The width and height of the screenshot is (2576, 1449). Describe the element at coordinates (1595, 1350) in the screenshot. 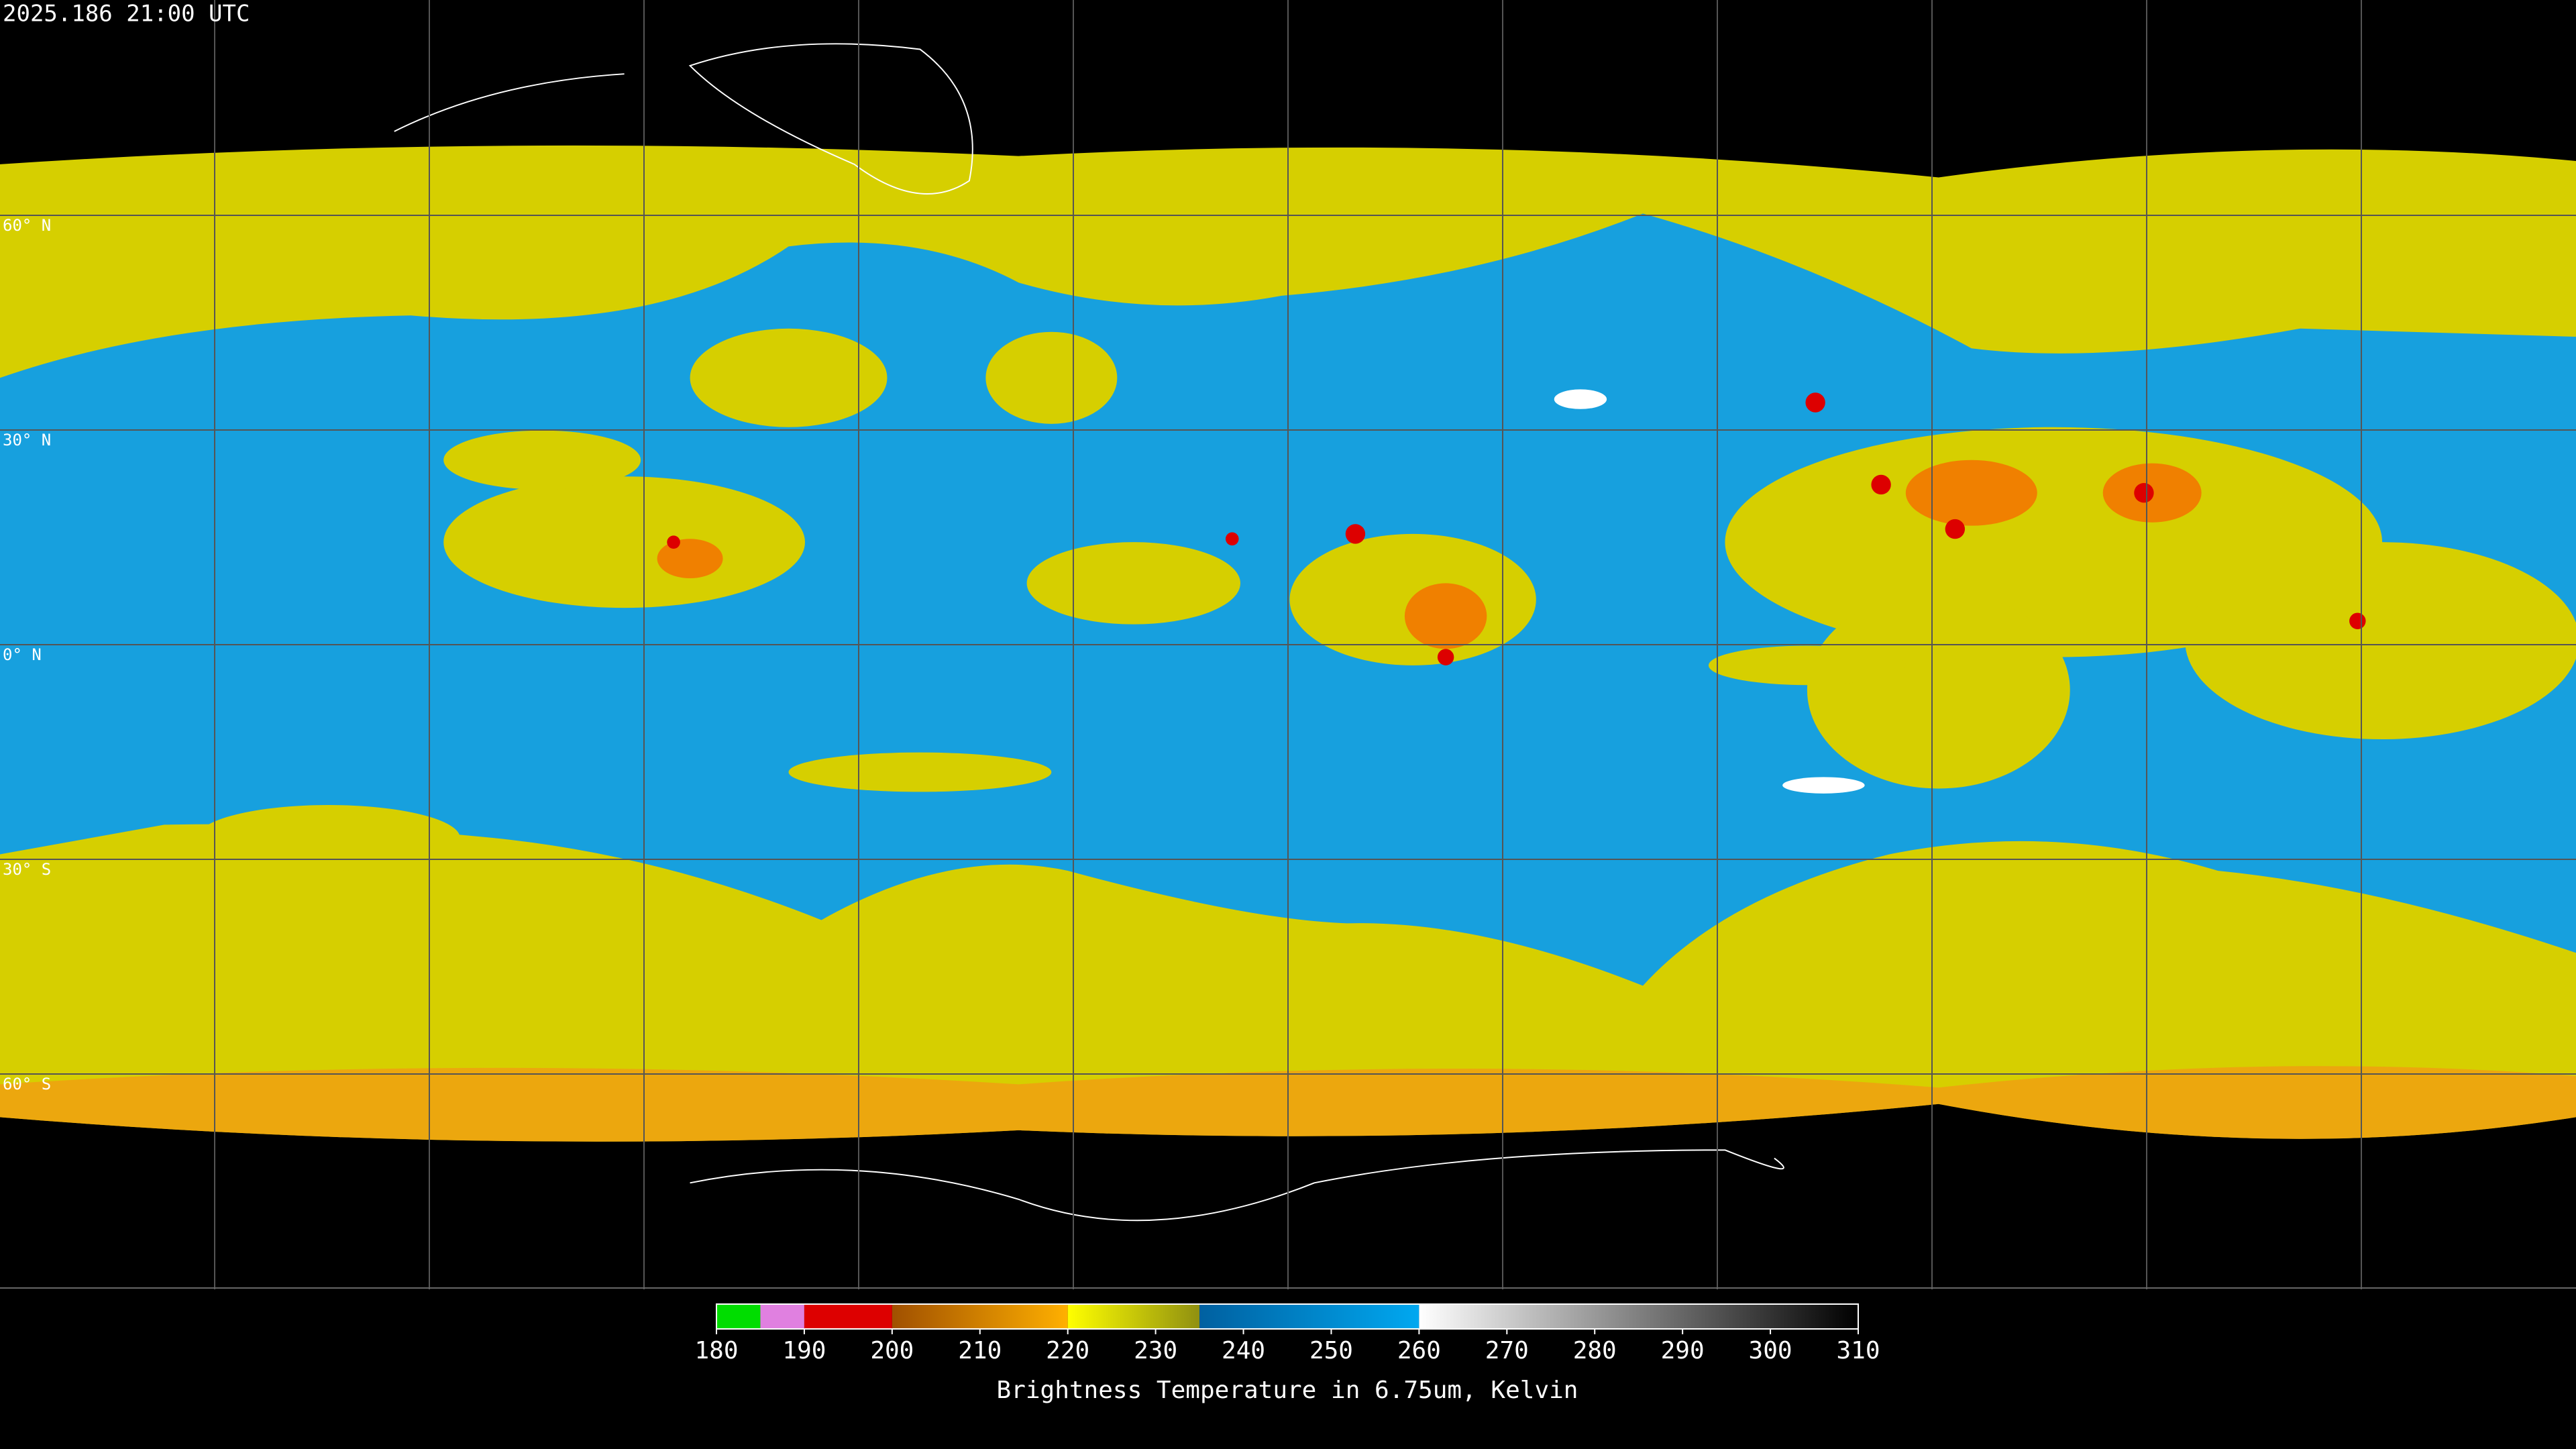

I see `colorbar-tick-label: 280` at that location.